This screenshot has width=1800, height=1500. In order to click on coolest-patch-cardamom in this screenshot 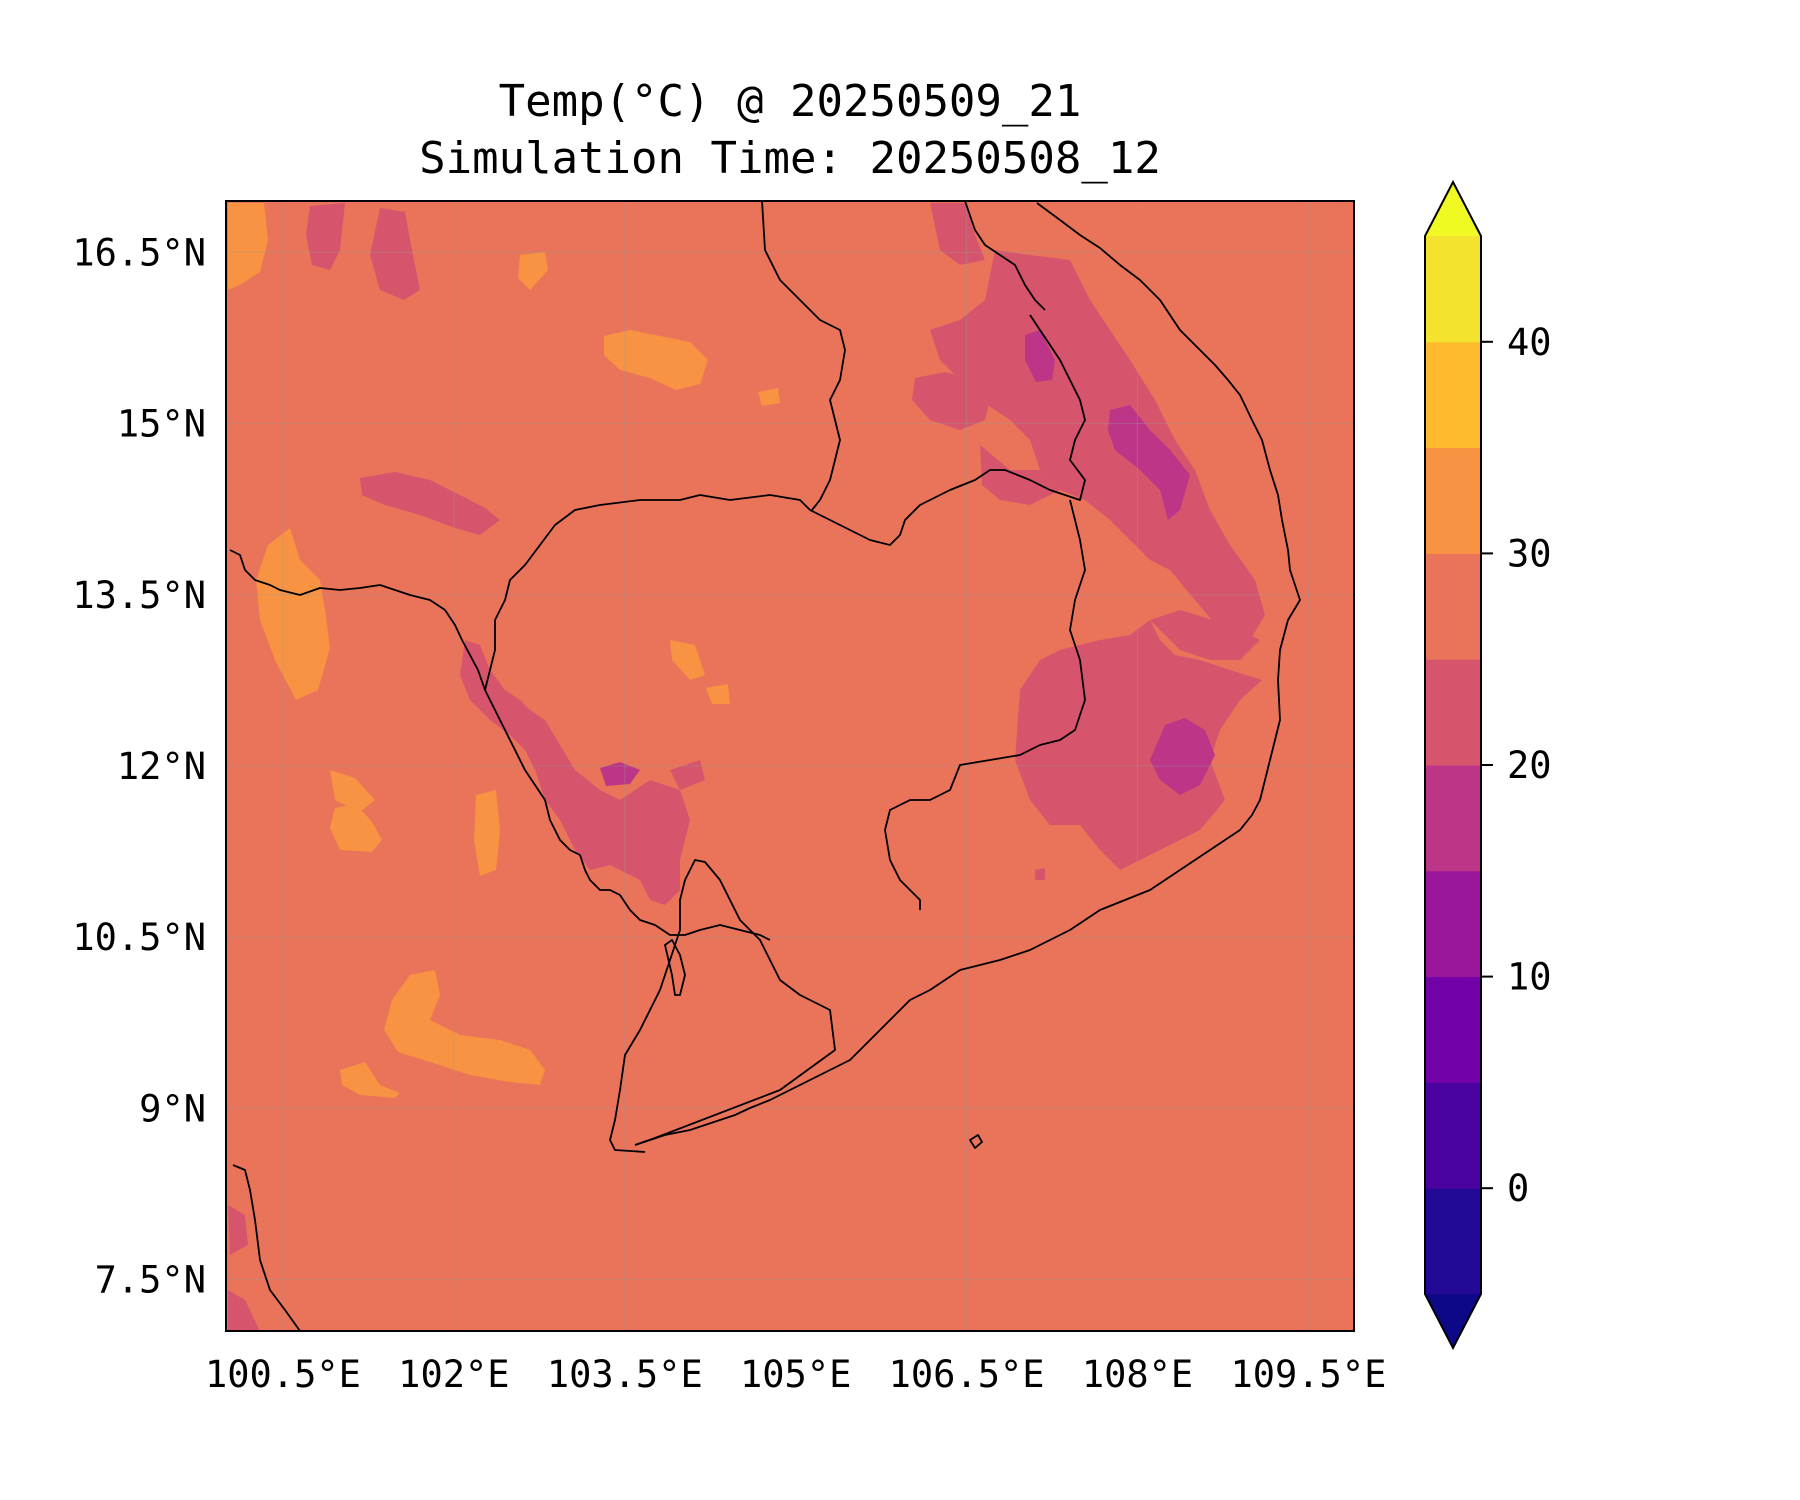, I will do `click(620, 774)`.